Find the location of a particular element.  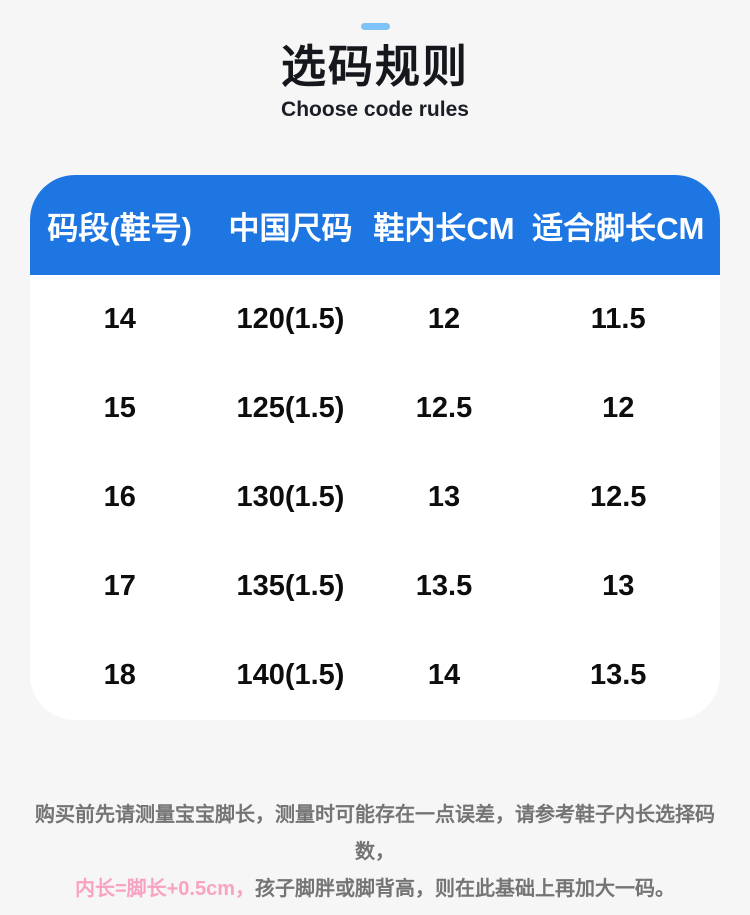

table-cell: 16 is located at coordinates (119, 497).